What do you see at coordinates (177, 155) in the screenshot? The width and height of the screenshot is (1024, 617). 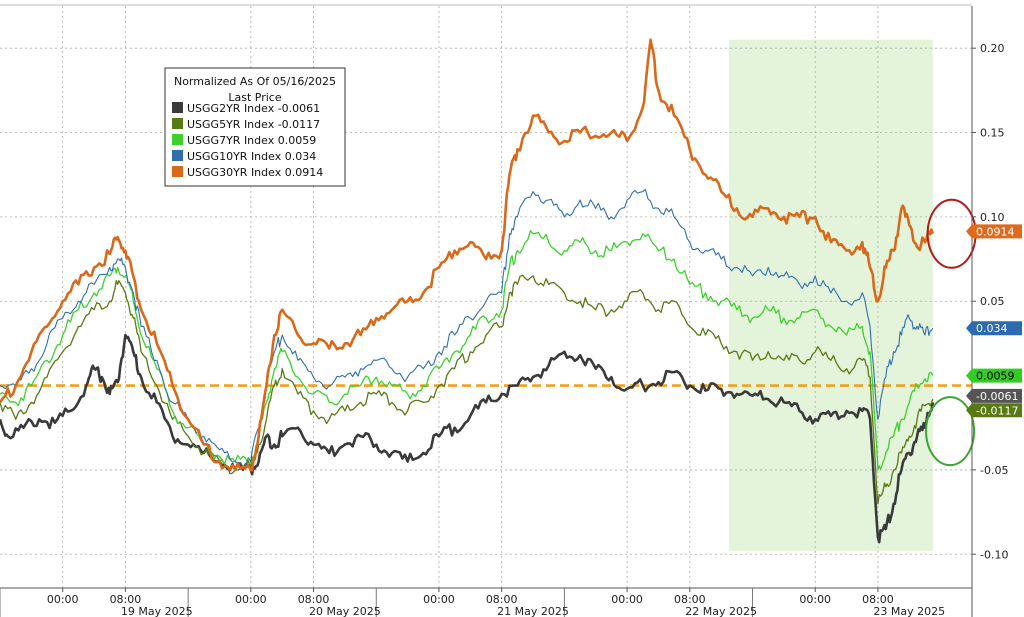 I see `legend-swatch-usgg10yr` at bounding box center [177, 155].